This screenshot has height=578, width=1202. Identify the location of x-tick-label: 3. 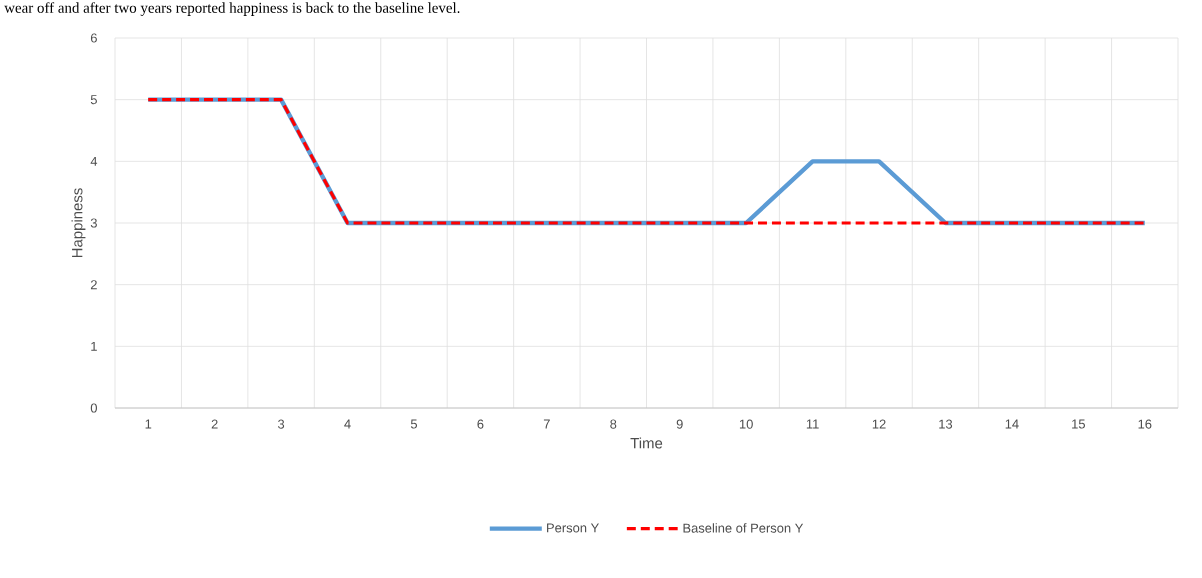
(281, 424).